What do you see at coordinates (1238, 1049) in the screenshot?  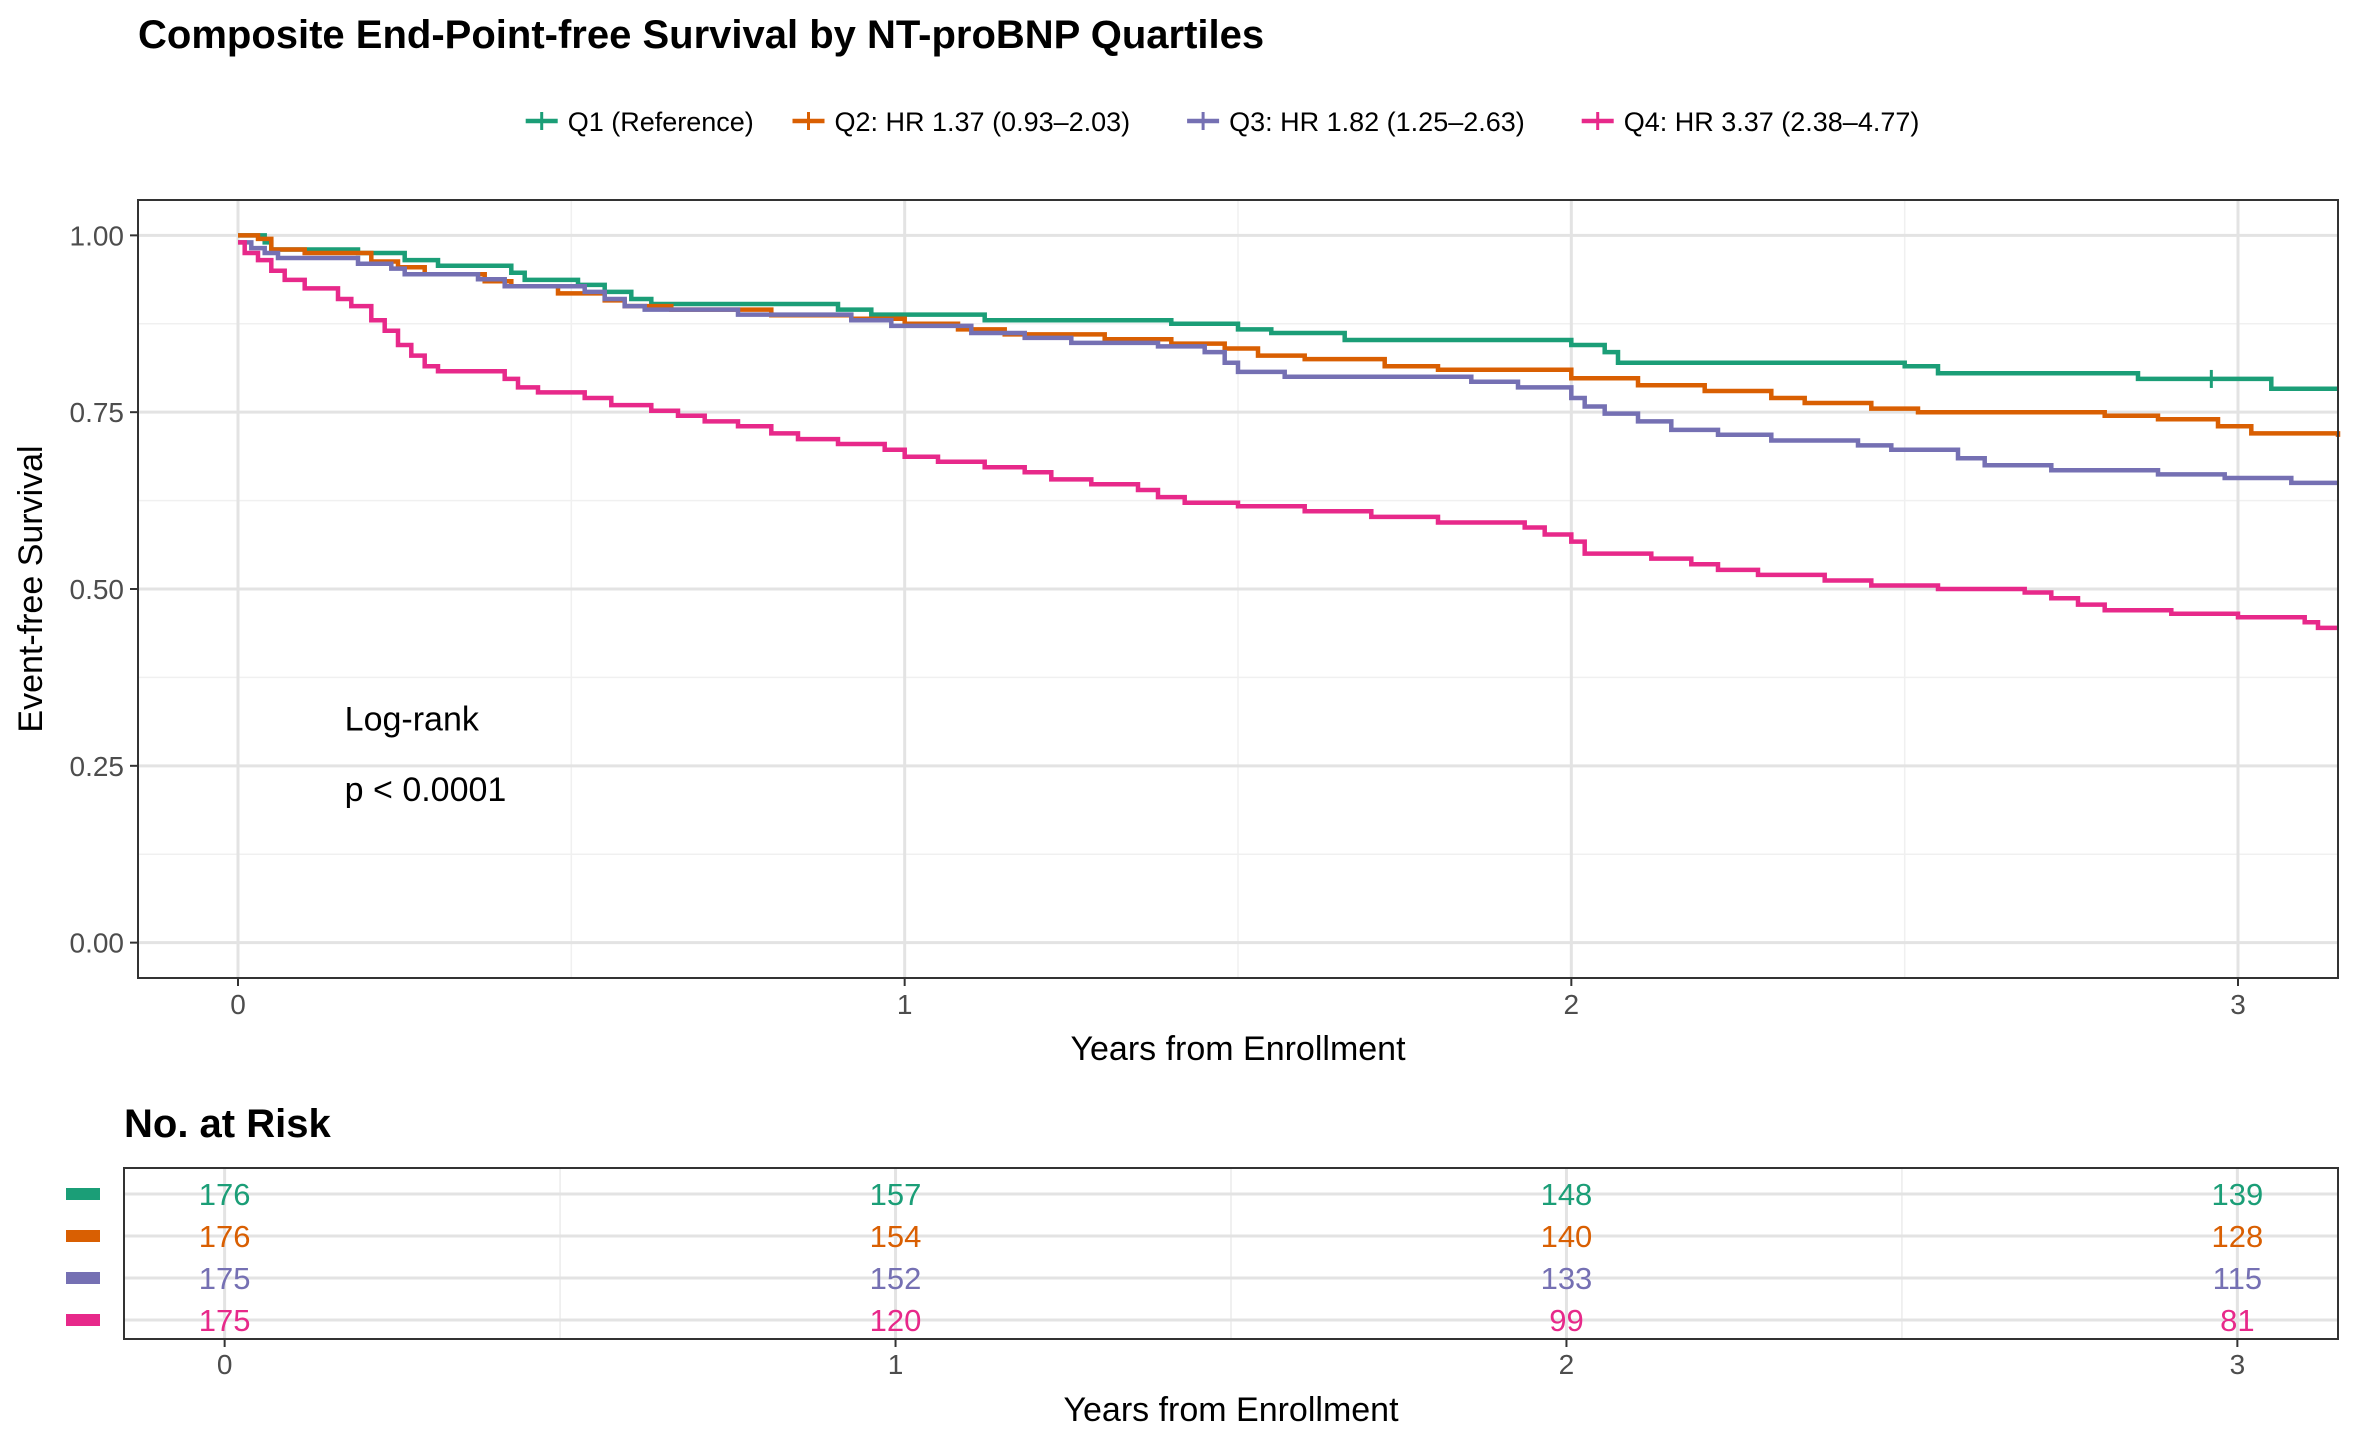 I see `x-axis-label: Years from Enrollment` at bounding box center [1238, 1049].